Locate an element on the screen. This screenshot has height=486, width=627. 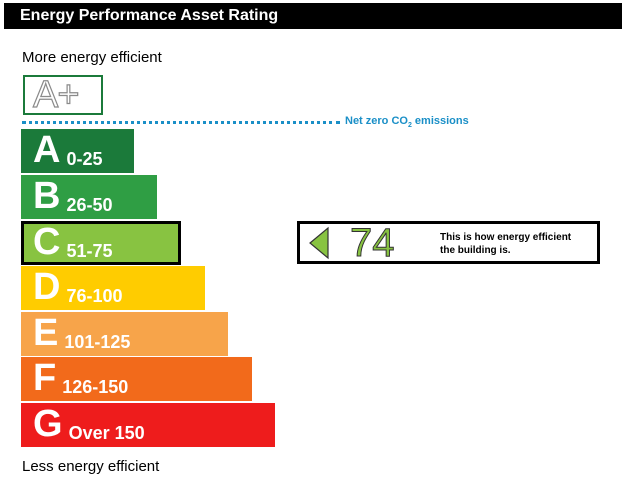
band-letter: E is located at coordinates (46, 333).